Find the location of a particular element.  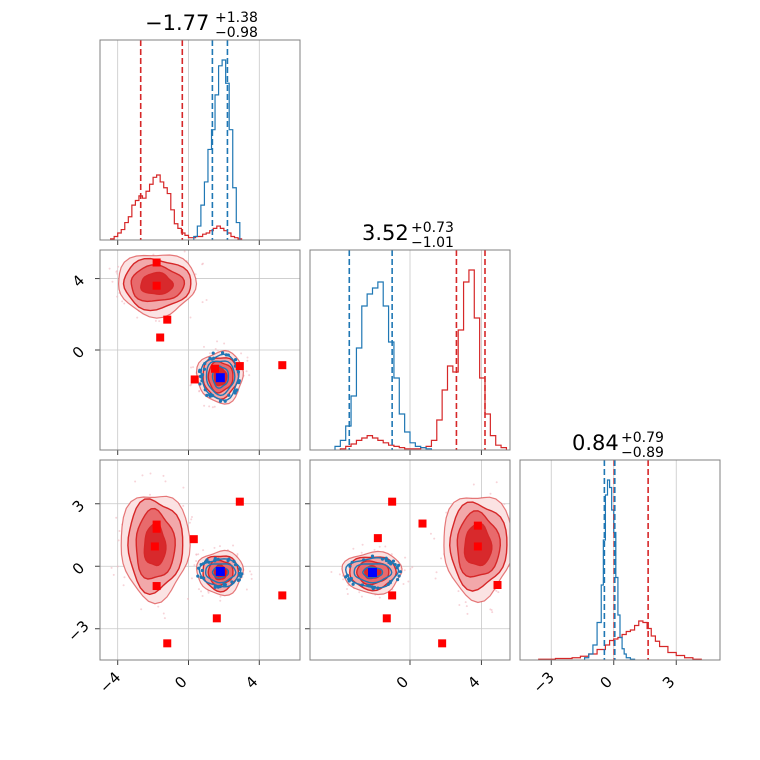

panel-2-2-frame is located at coordinates (620, 560).